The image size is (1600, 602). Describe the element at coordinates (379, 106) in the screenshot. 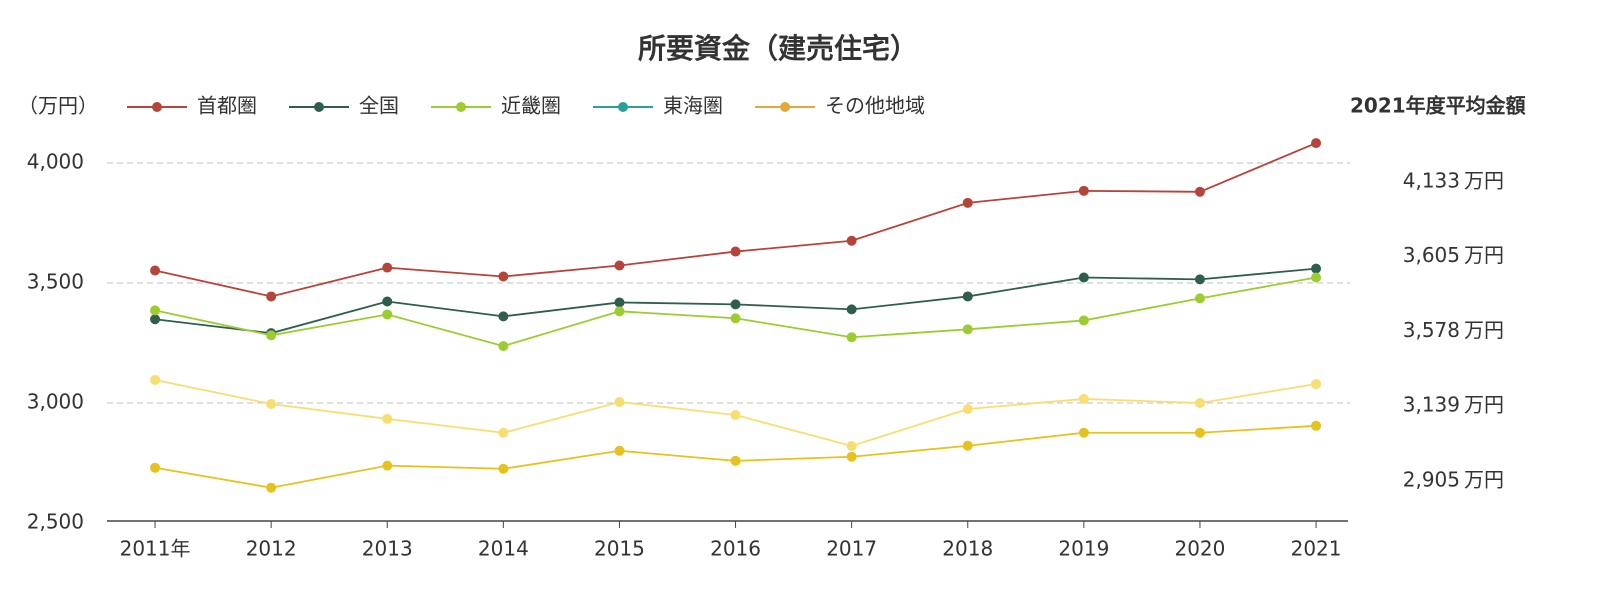

I see `legend-label: 全国` at that location.